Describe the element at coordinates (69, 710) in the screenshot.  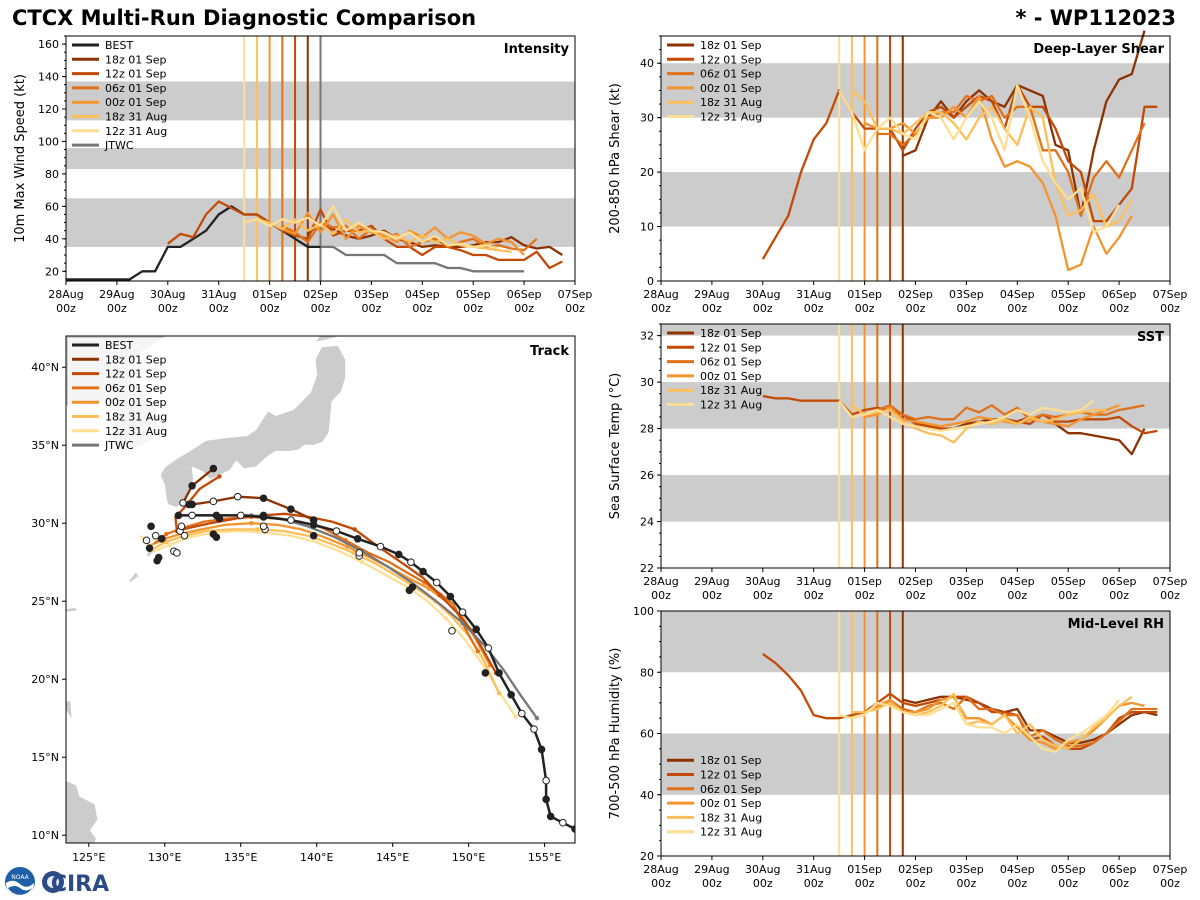
I see `luzon-land` at that location.